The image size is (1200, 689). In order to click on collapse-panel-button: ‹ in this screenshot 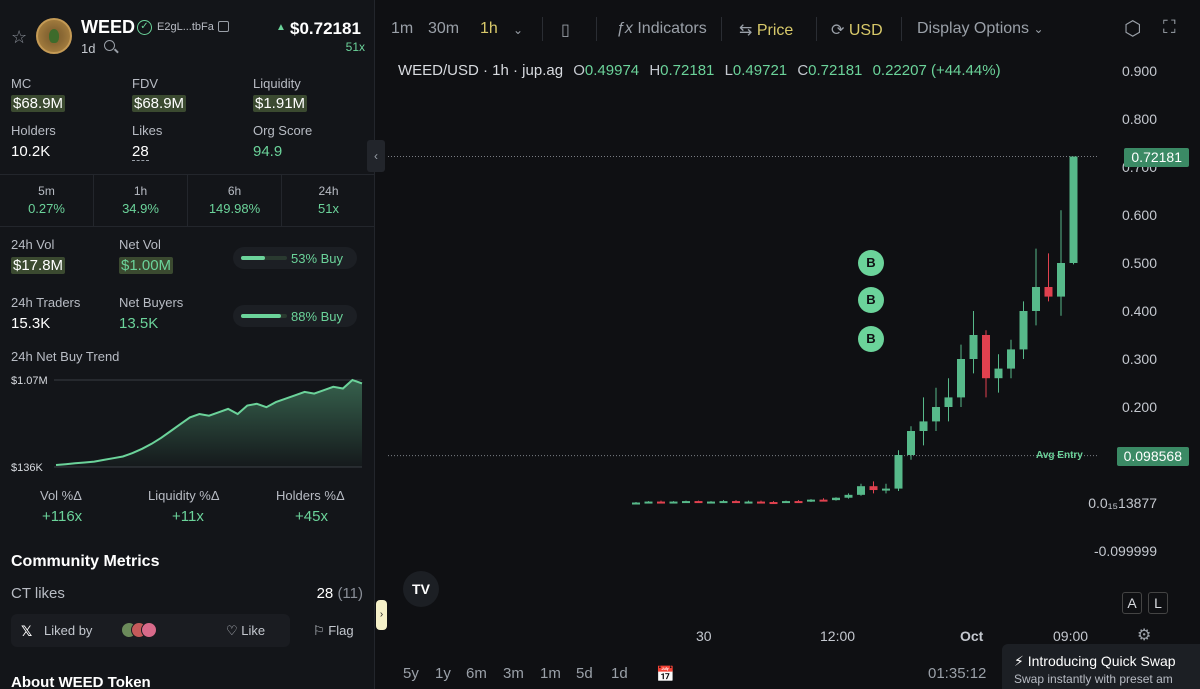, I will do `click(376, 156)`.